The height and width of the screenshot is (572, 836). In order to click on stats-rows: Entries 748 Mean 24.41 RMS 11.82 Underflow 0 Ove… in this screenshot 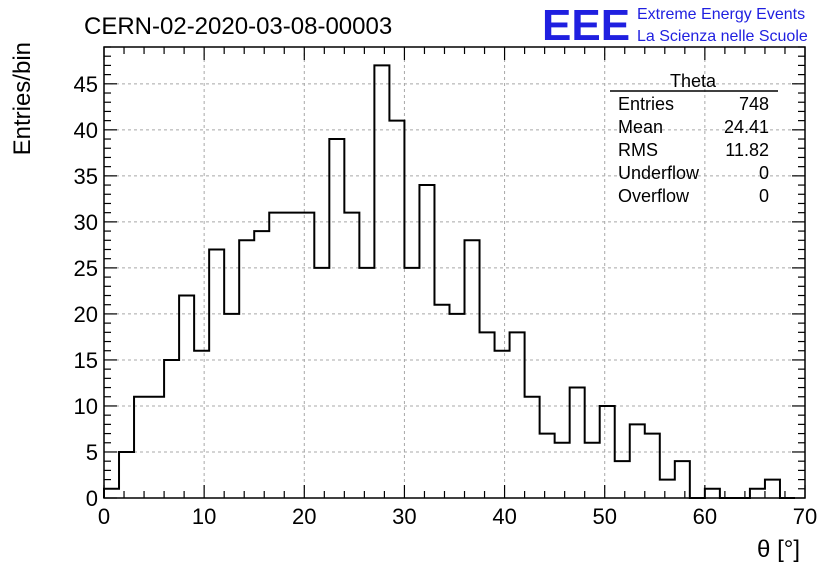, I will do `click(693, 150)`.